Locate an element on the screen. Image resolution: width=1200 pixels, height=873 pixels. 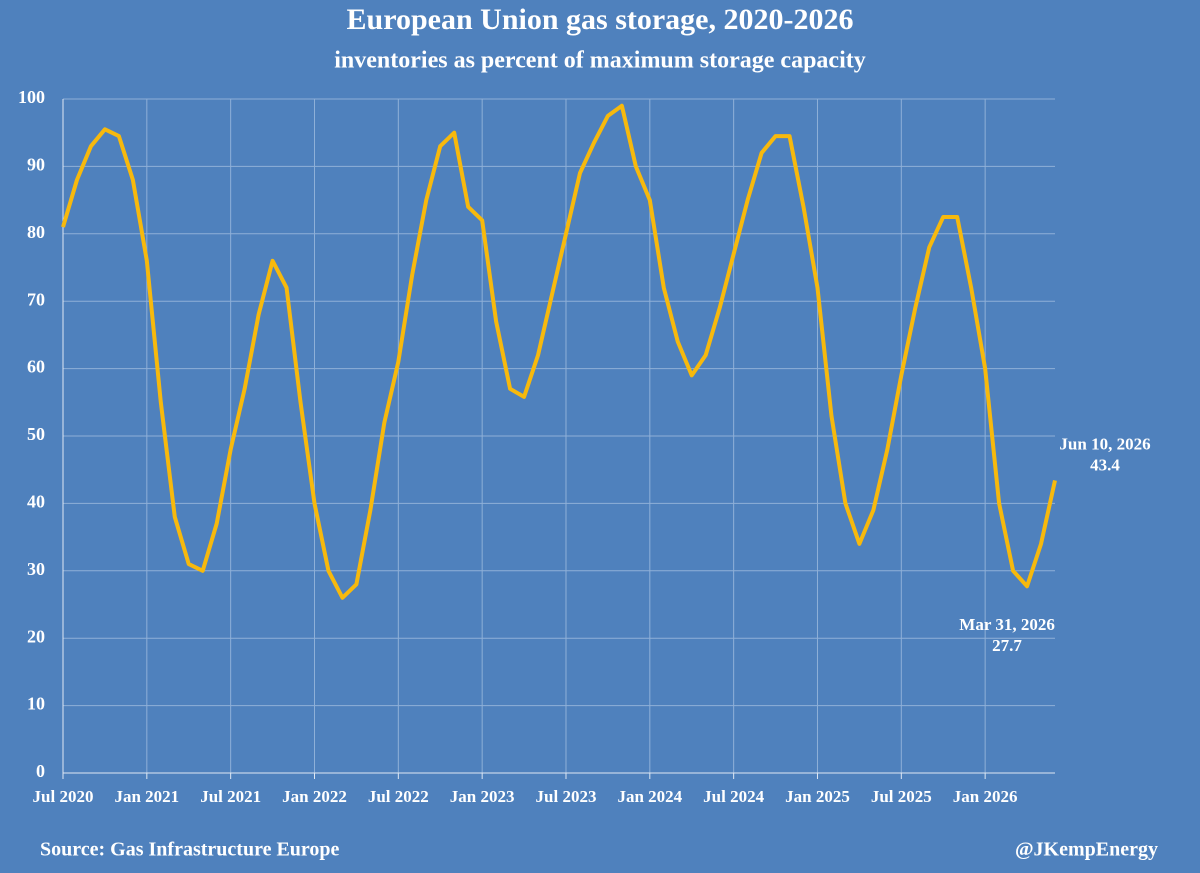
x-tick-label: Jul 2020 is located at coordinates (63, 796).